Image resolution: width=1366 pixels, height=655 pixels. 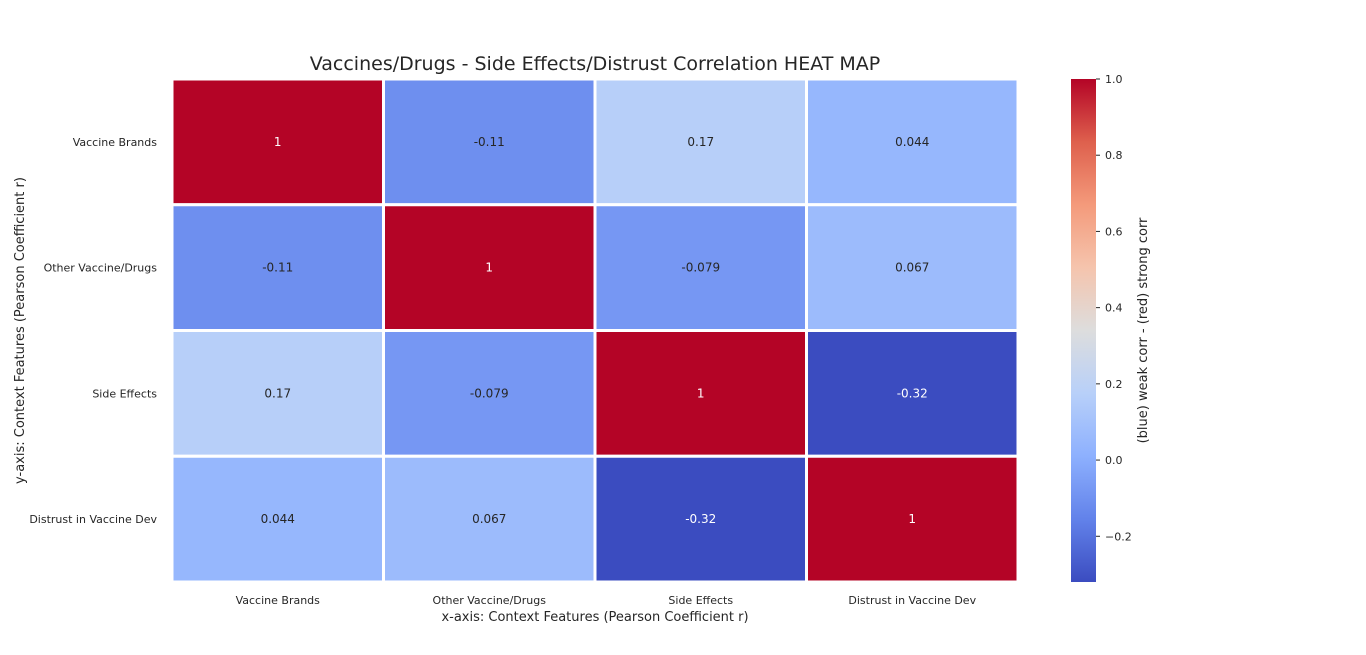 I want to click on y-tick-label: Other Vaccine/Drugs, so click(x=101, y=268).